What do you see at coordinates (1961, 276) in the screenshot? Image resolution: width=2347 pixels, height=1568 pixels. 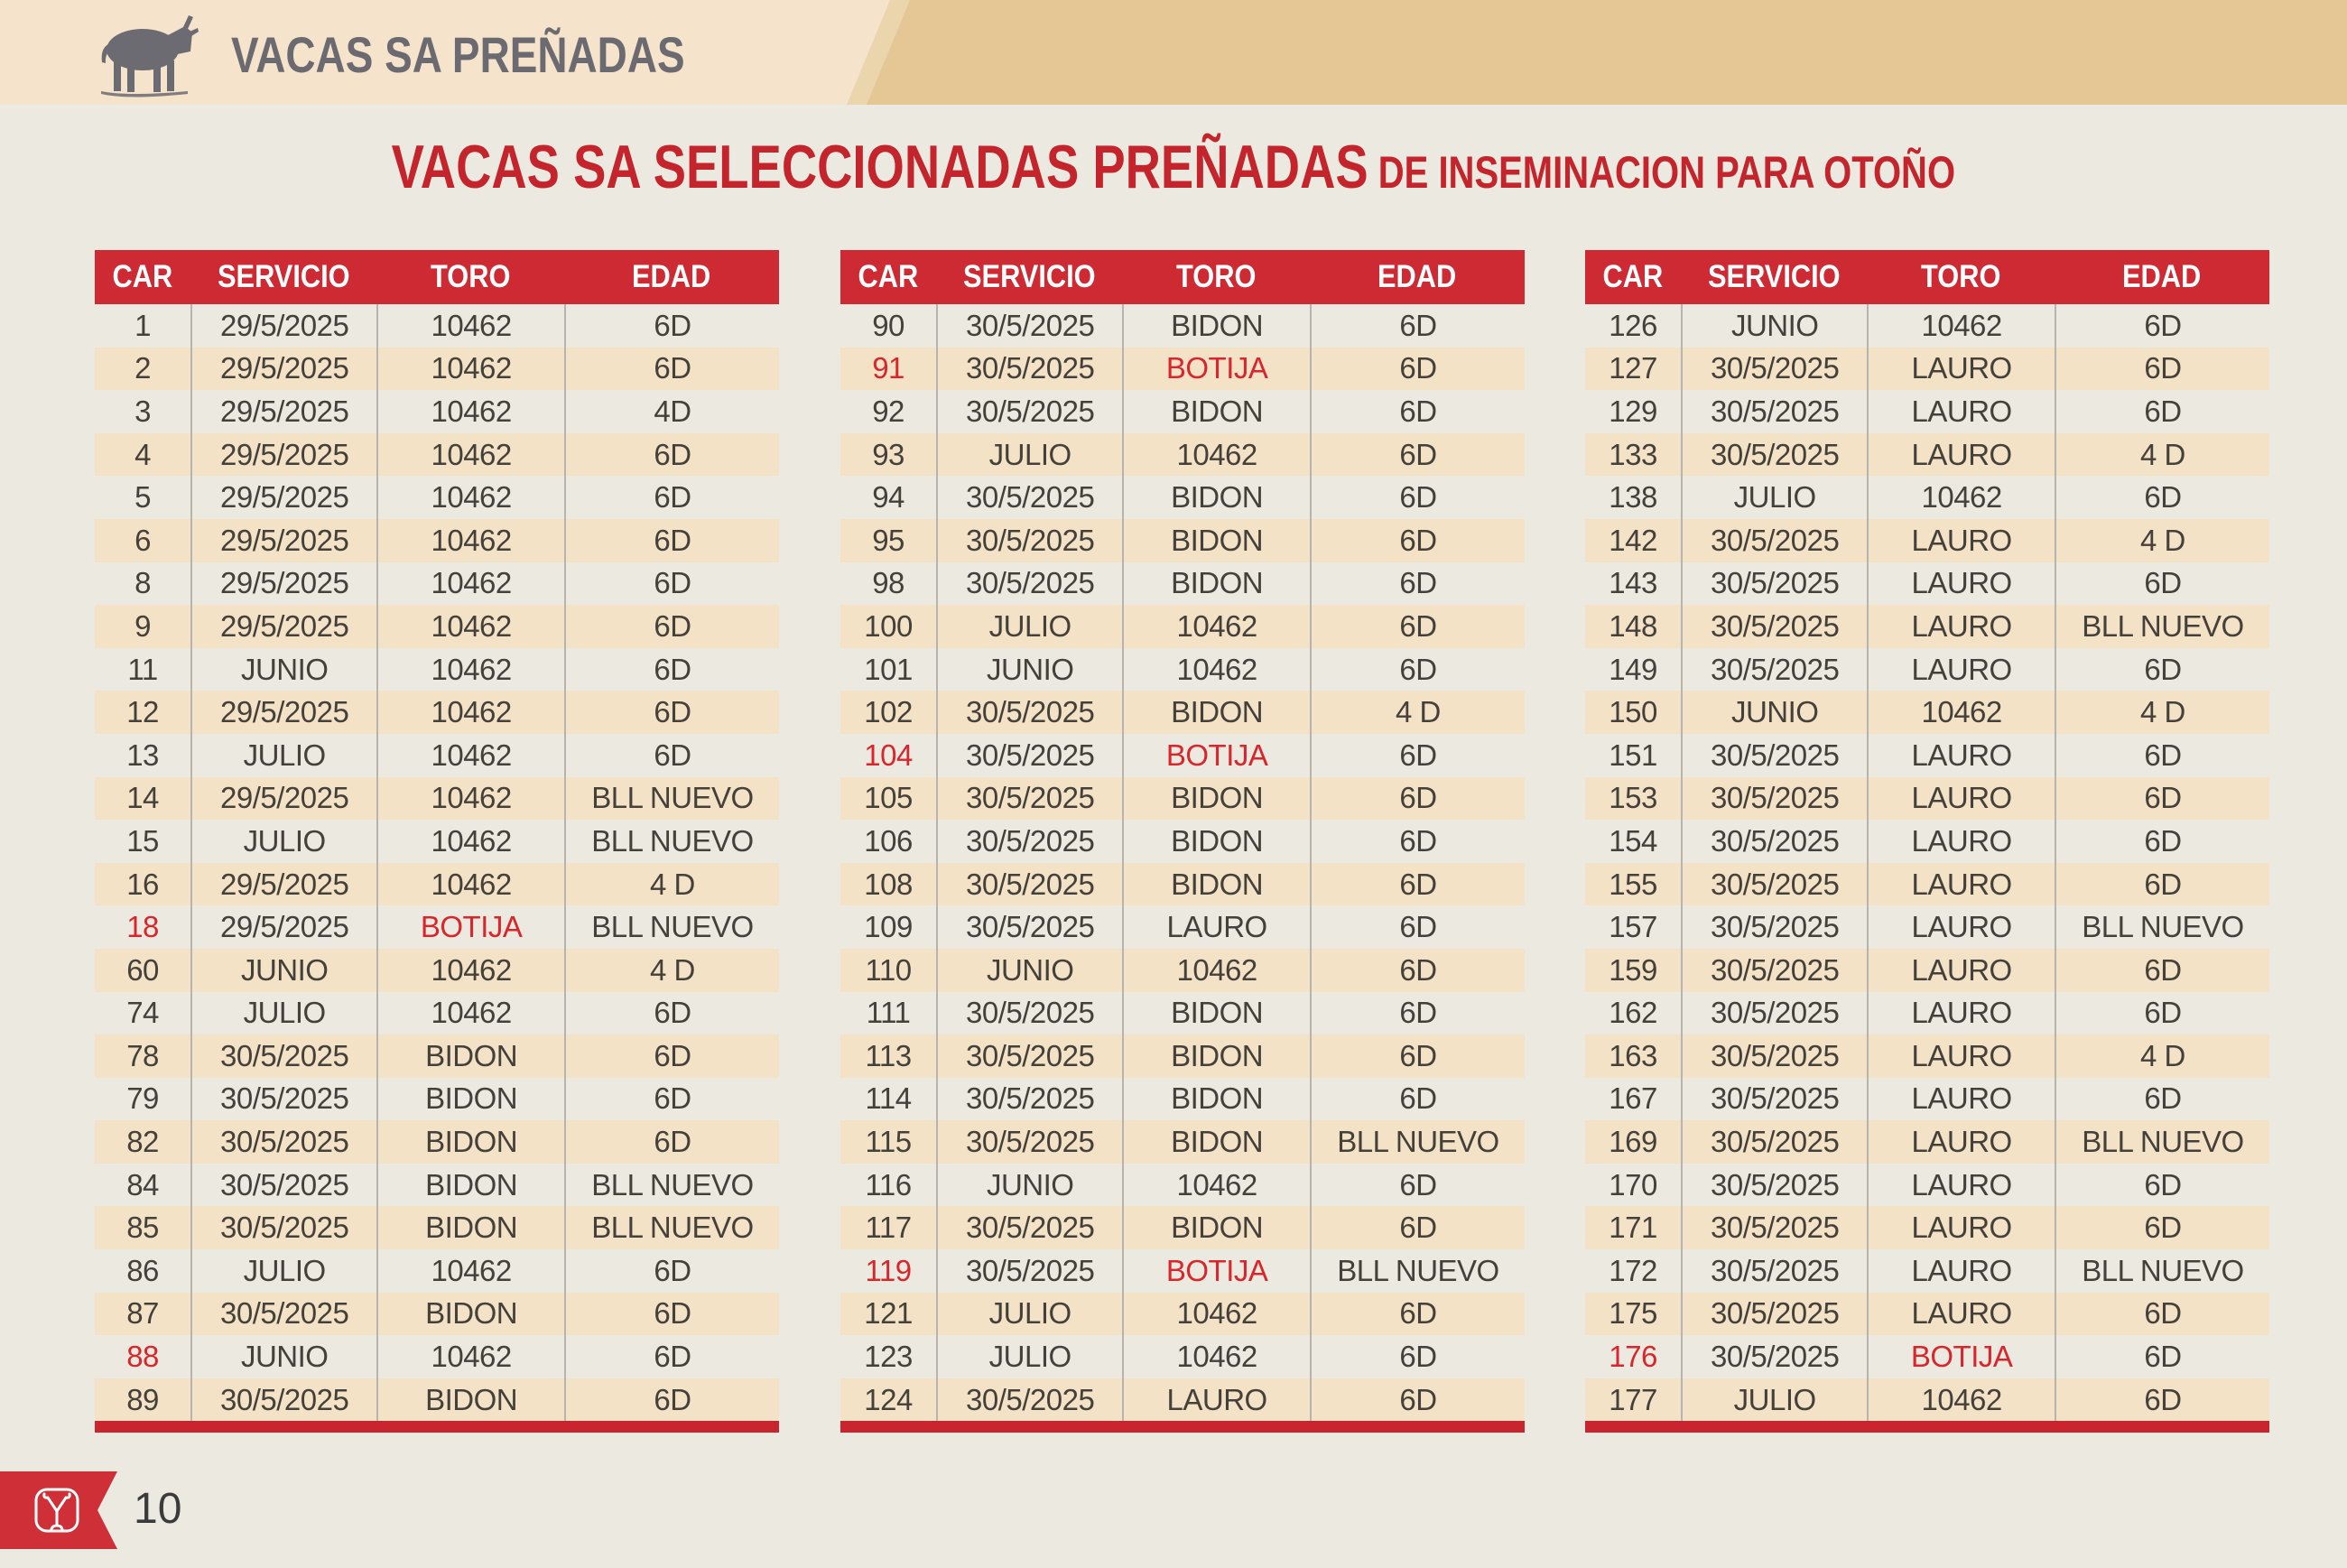 I see `column-header: TORO` at bounding box center [1961, 276].